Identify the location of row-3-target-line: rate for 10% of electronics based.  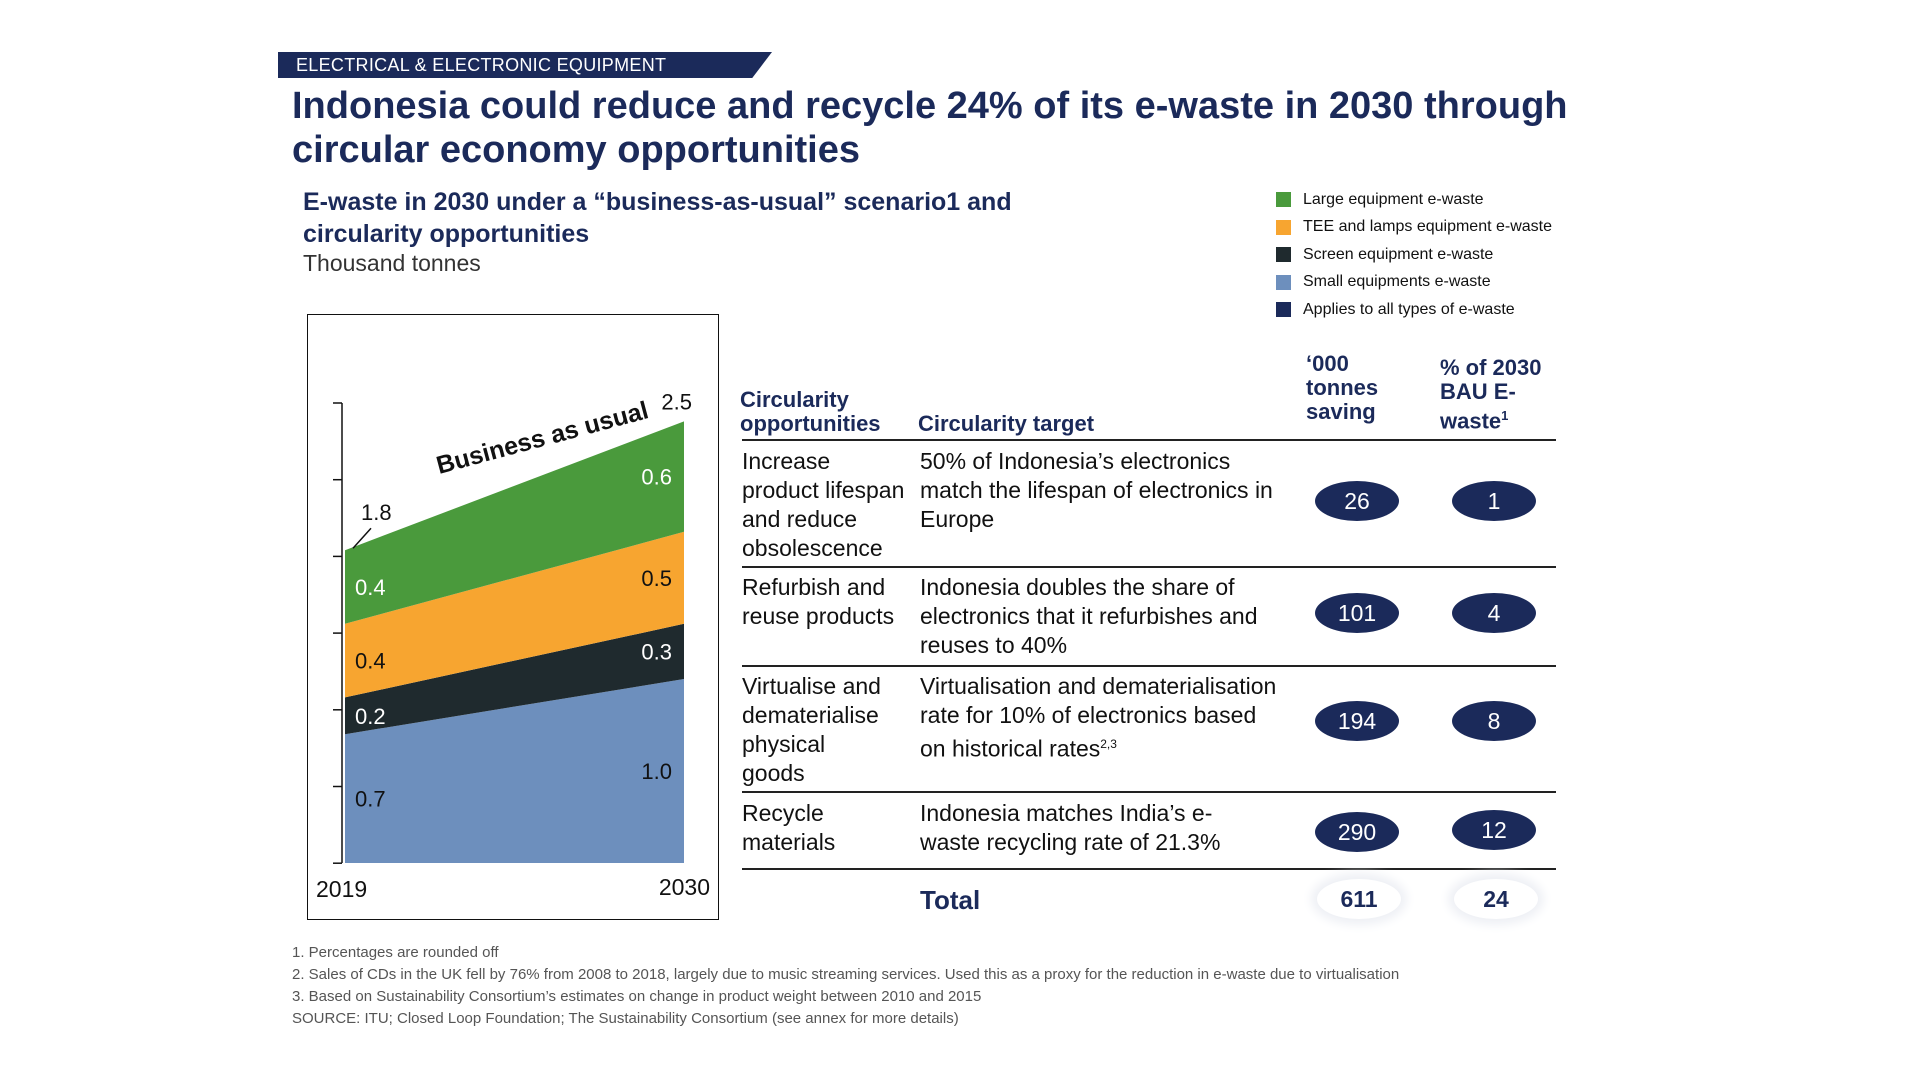
(1088, 715).